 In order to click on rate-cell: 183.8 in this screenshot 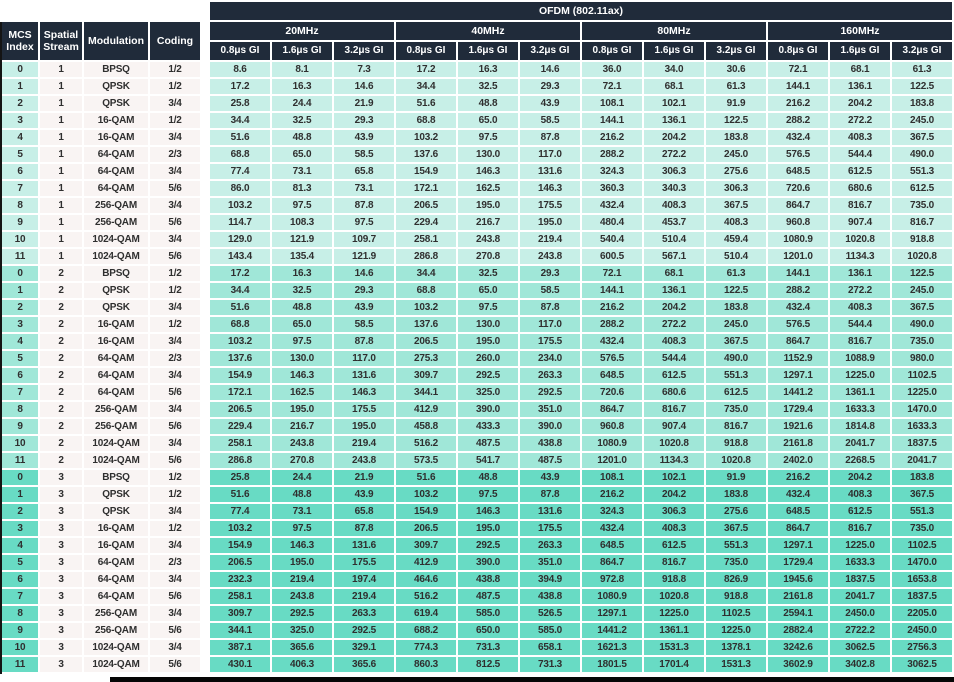, I will do `click(922, 103)`.